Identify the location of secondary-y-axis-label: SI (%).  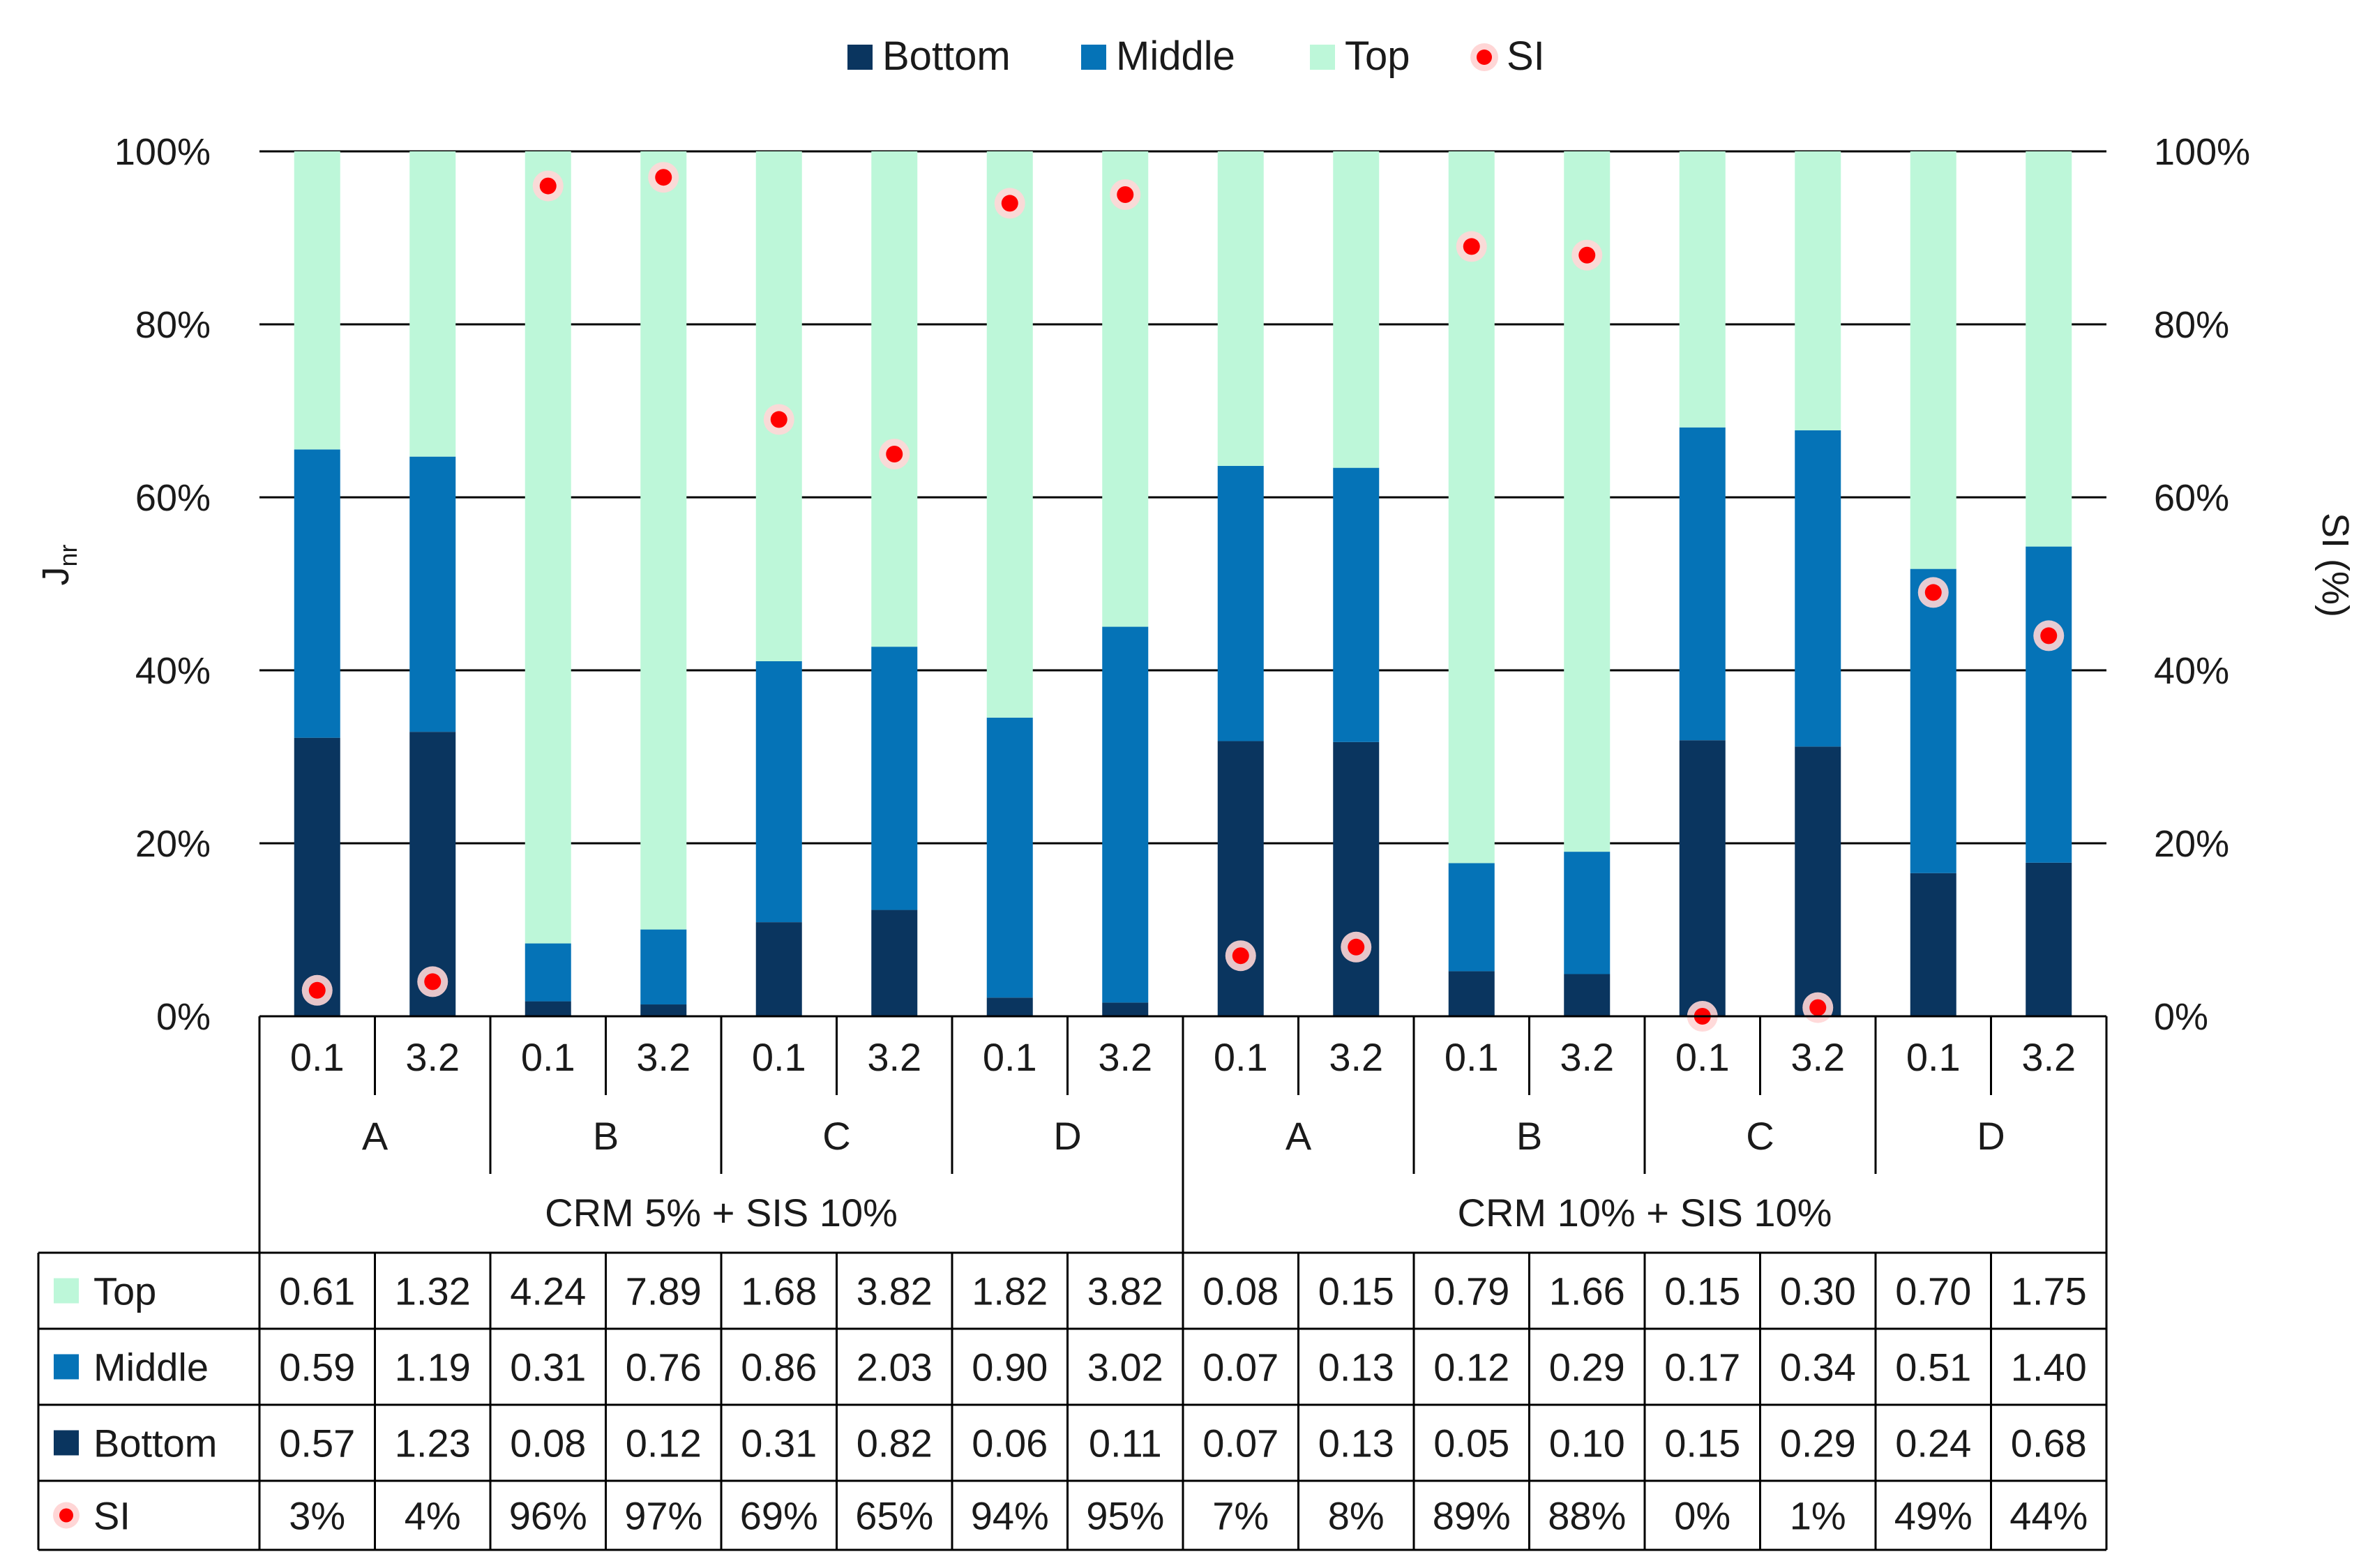
(2335, 565).